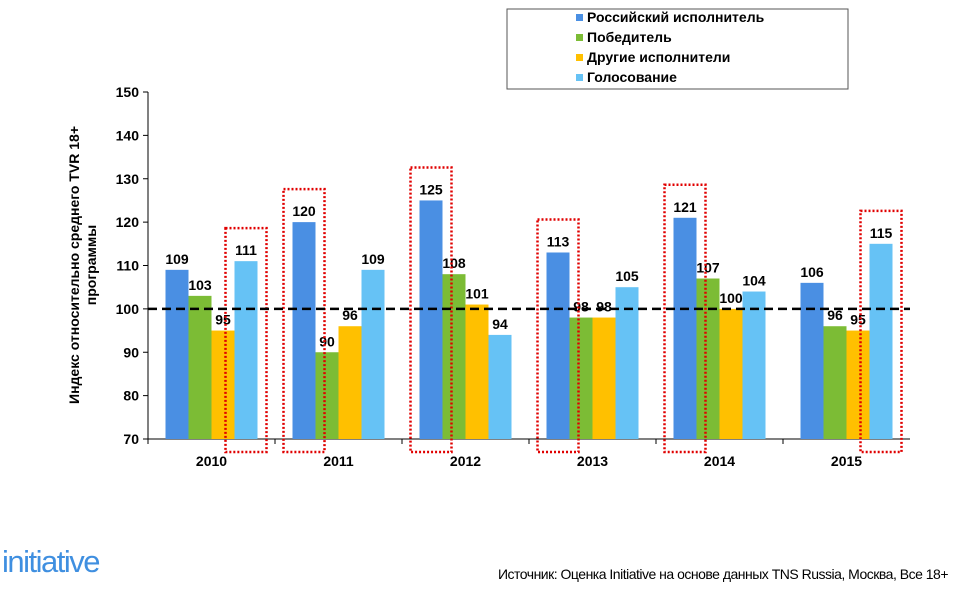  Describe the element at coordinates (304, 211) in the screenshot. I see `data-label: 120` at that location.